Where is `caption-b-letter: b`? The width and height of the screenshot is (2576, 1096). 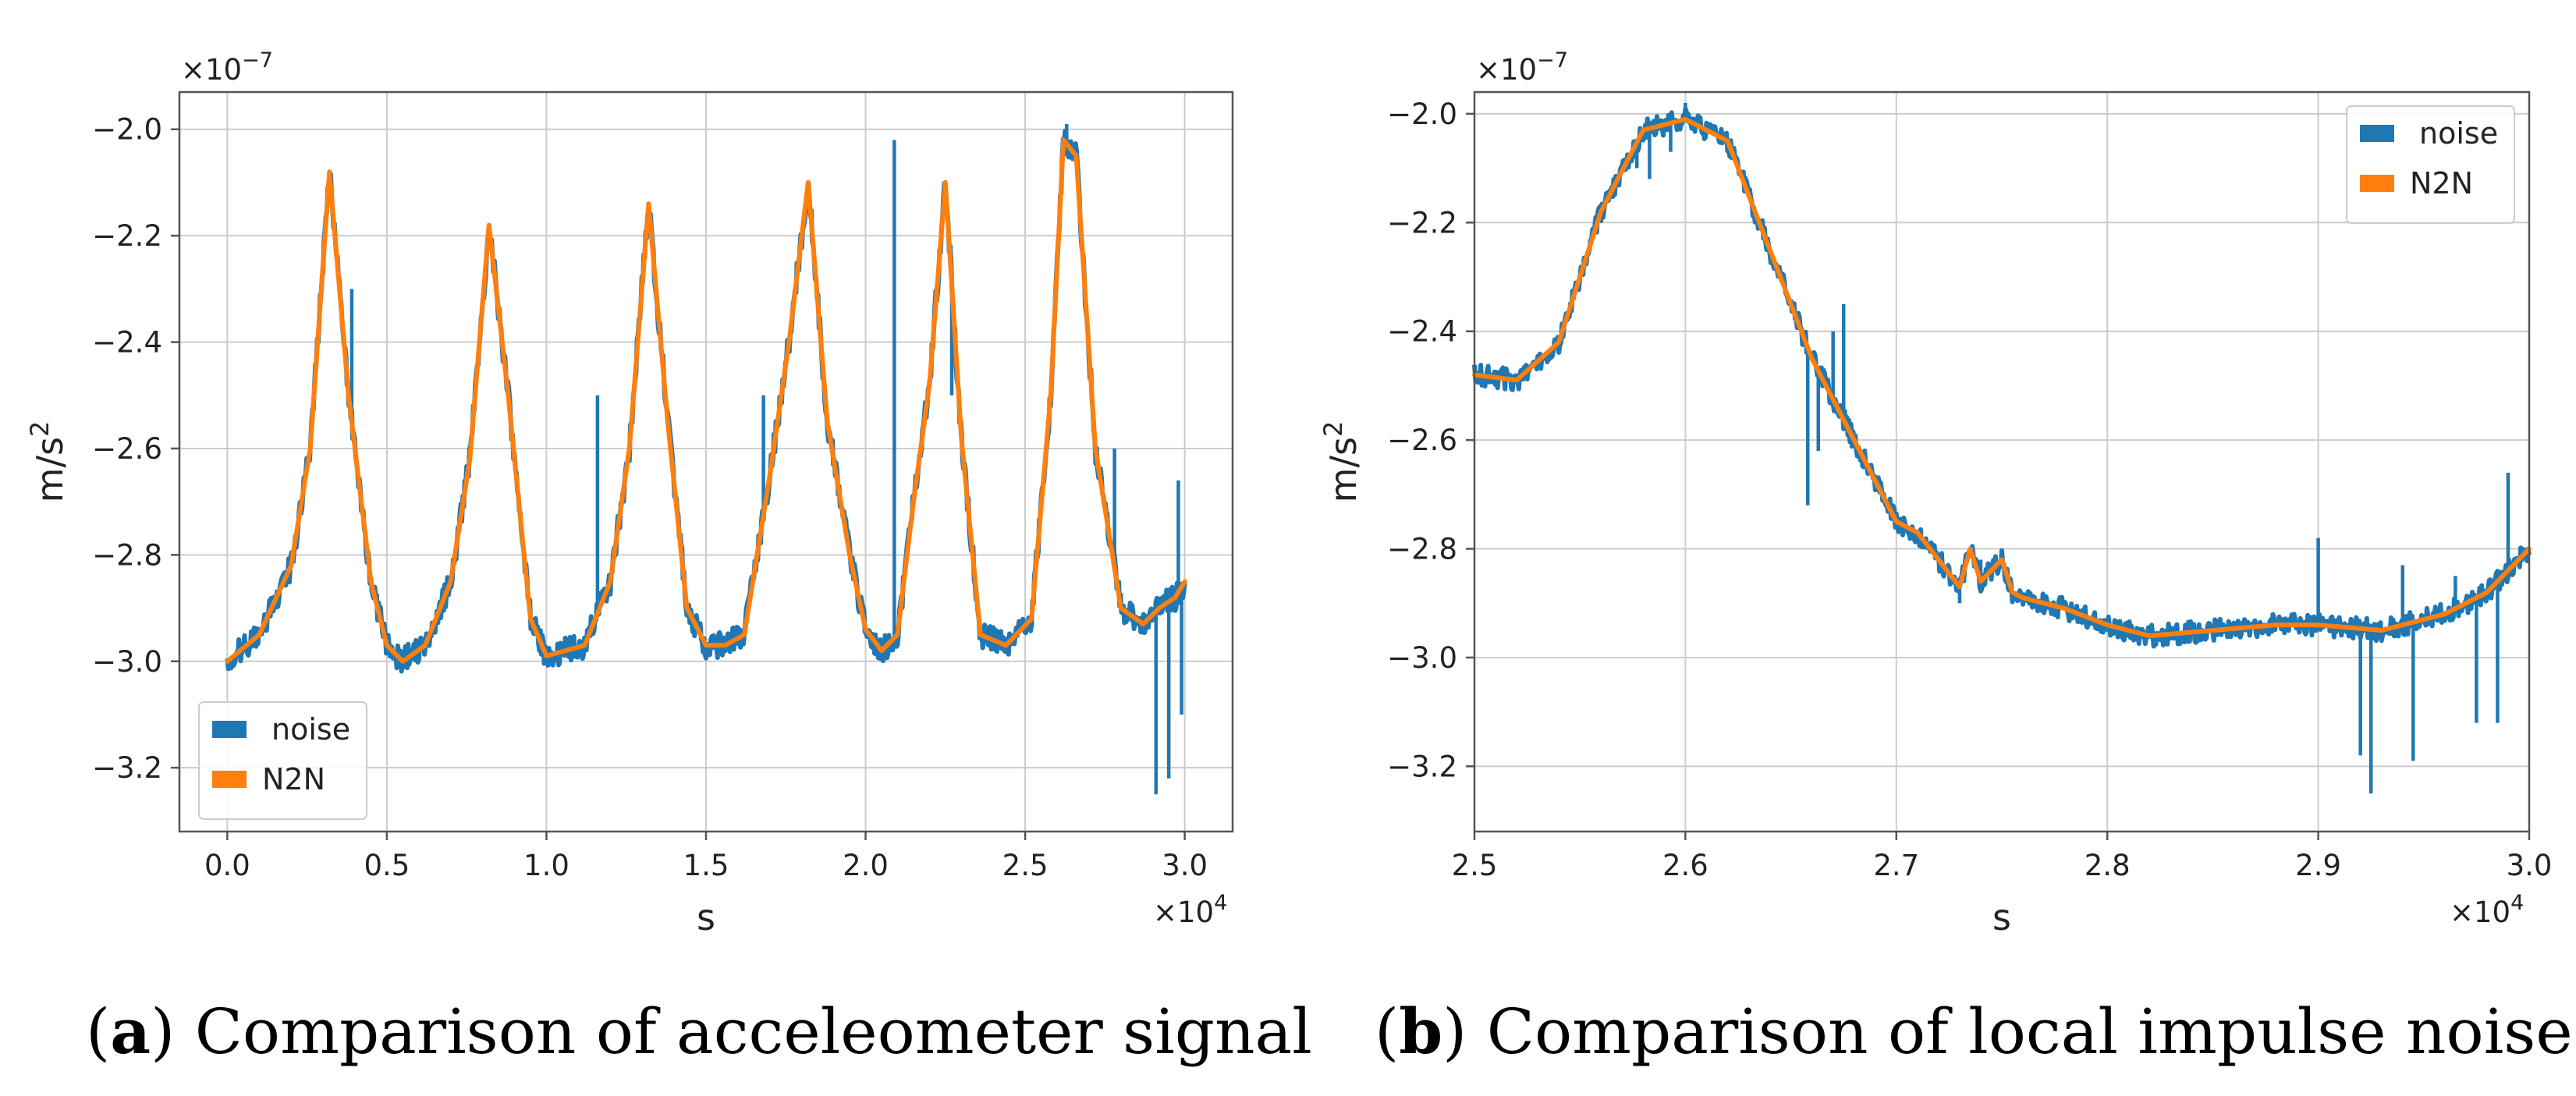 caption-b-letter: b is located at coordinates (1420, 1031).